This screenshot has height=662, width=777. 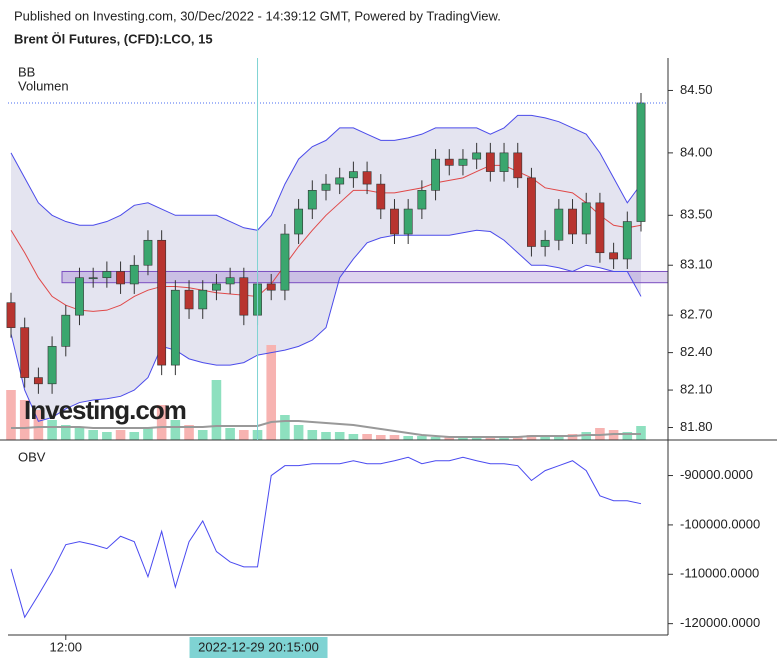 I want to click on y-tick-label: -100000.0000, so click(x=720, y=523).